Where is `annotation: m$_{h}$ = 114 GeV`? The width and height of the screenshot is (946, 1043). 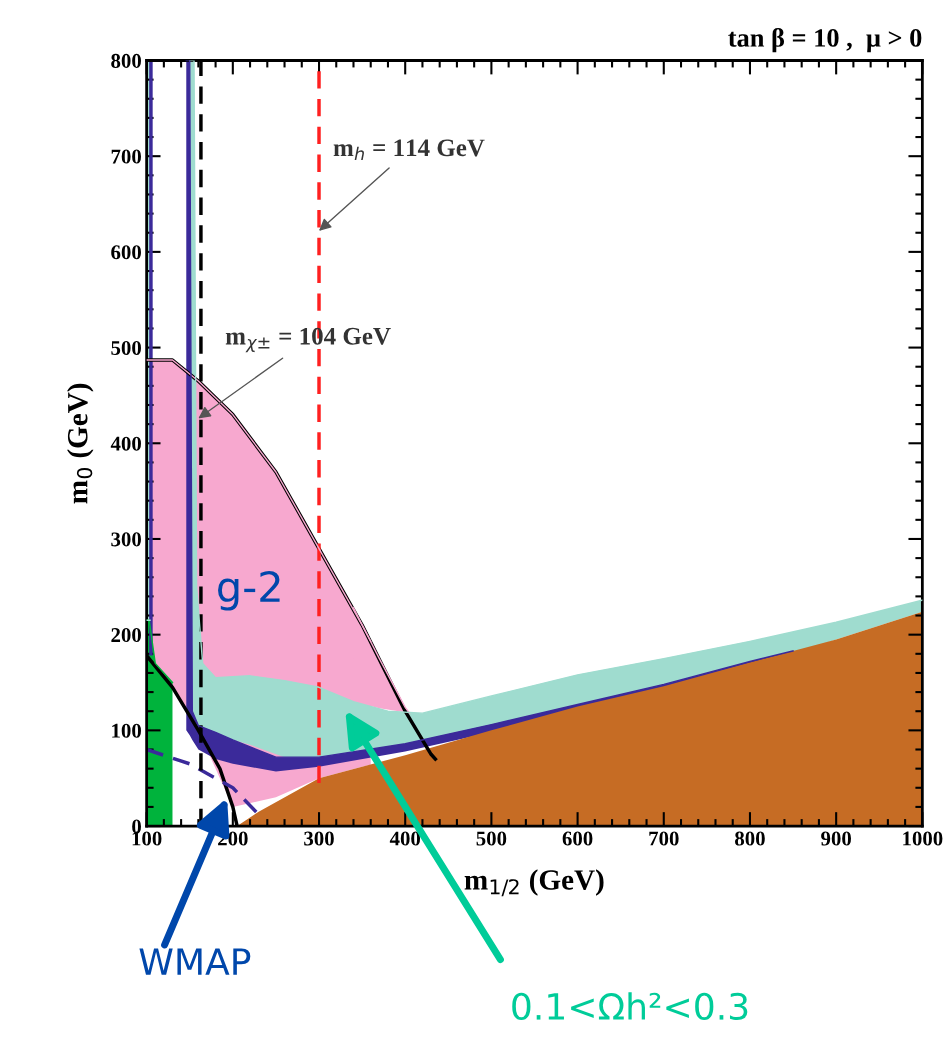 annotation: m$_{h}$ = 114 GeV is located at coordinates (409, 150).